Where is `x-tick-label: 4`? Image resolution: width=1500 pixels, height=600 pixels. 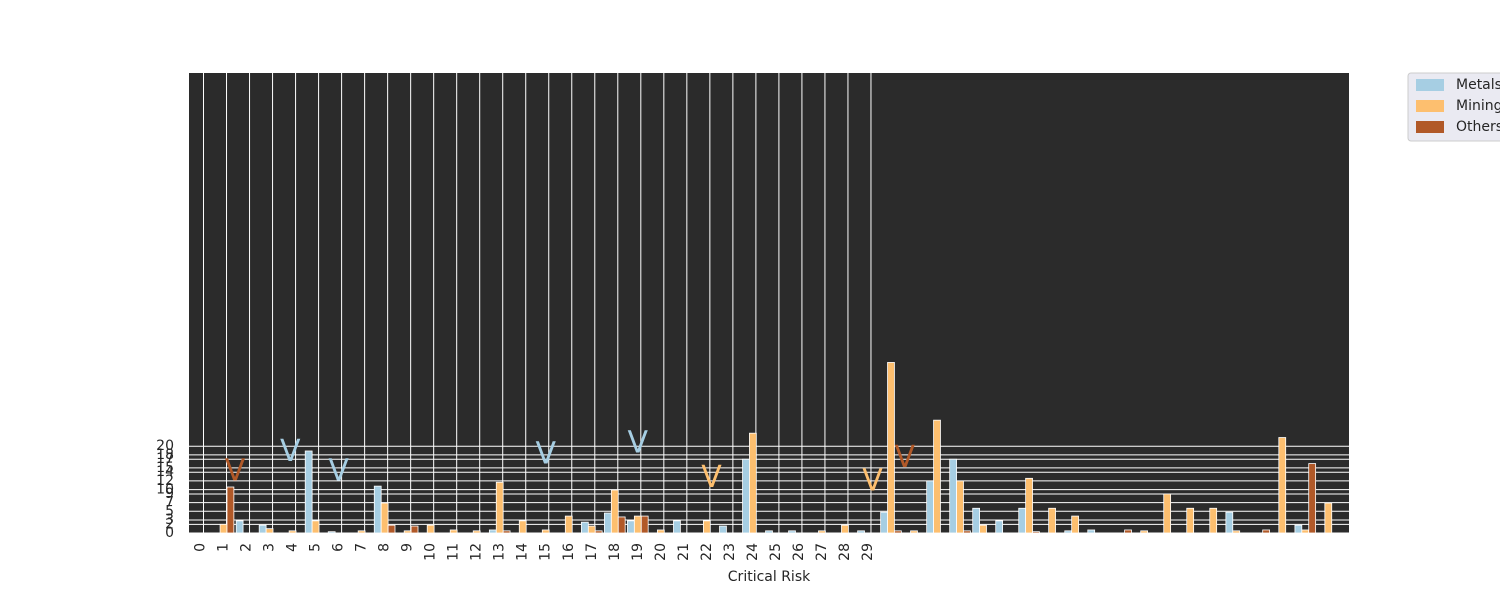
x-tick-label: 4 is located at coordinates (293, 547).